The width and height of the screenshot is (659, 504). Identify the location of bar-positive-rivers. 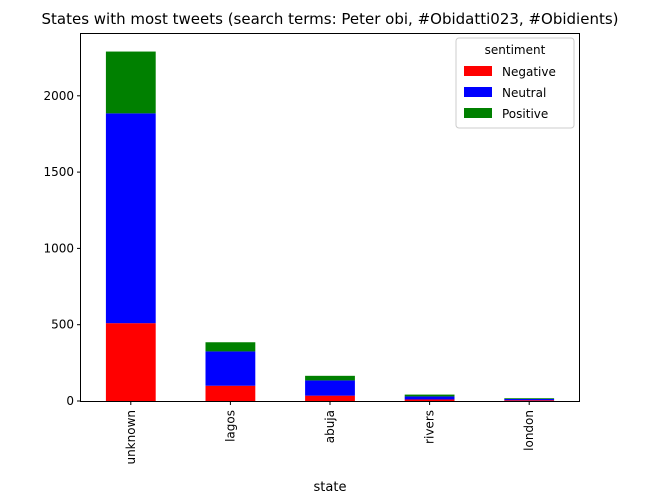
(429, 395).